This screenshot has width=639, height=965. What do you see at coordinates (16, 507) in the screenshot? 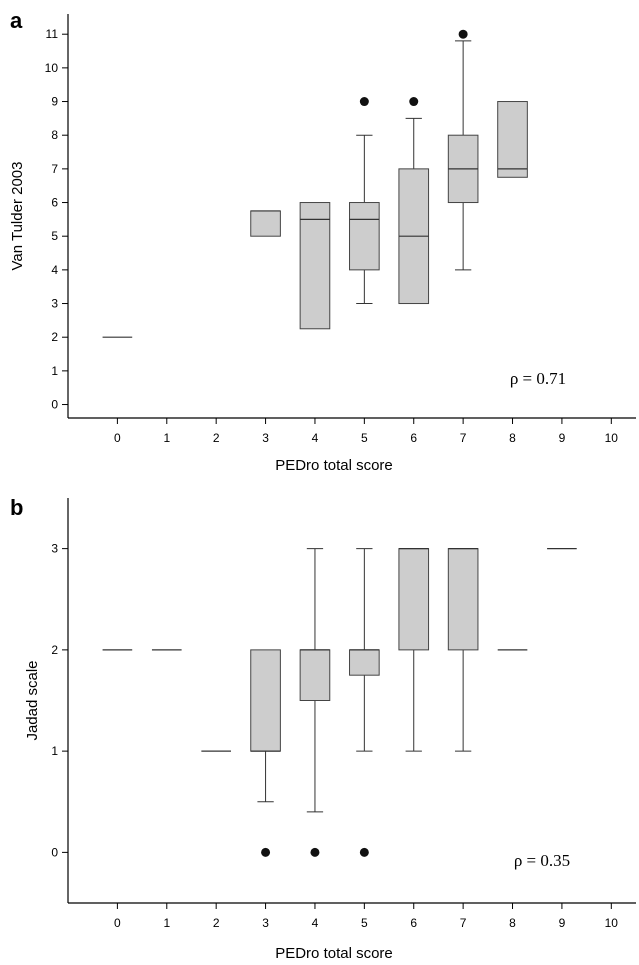
I see `panel-label: b` at bounding box center [16, 507].